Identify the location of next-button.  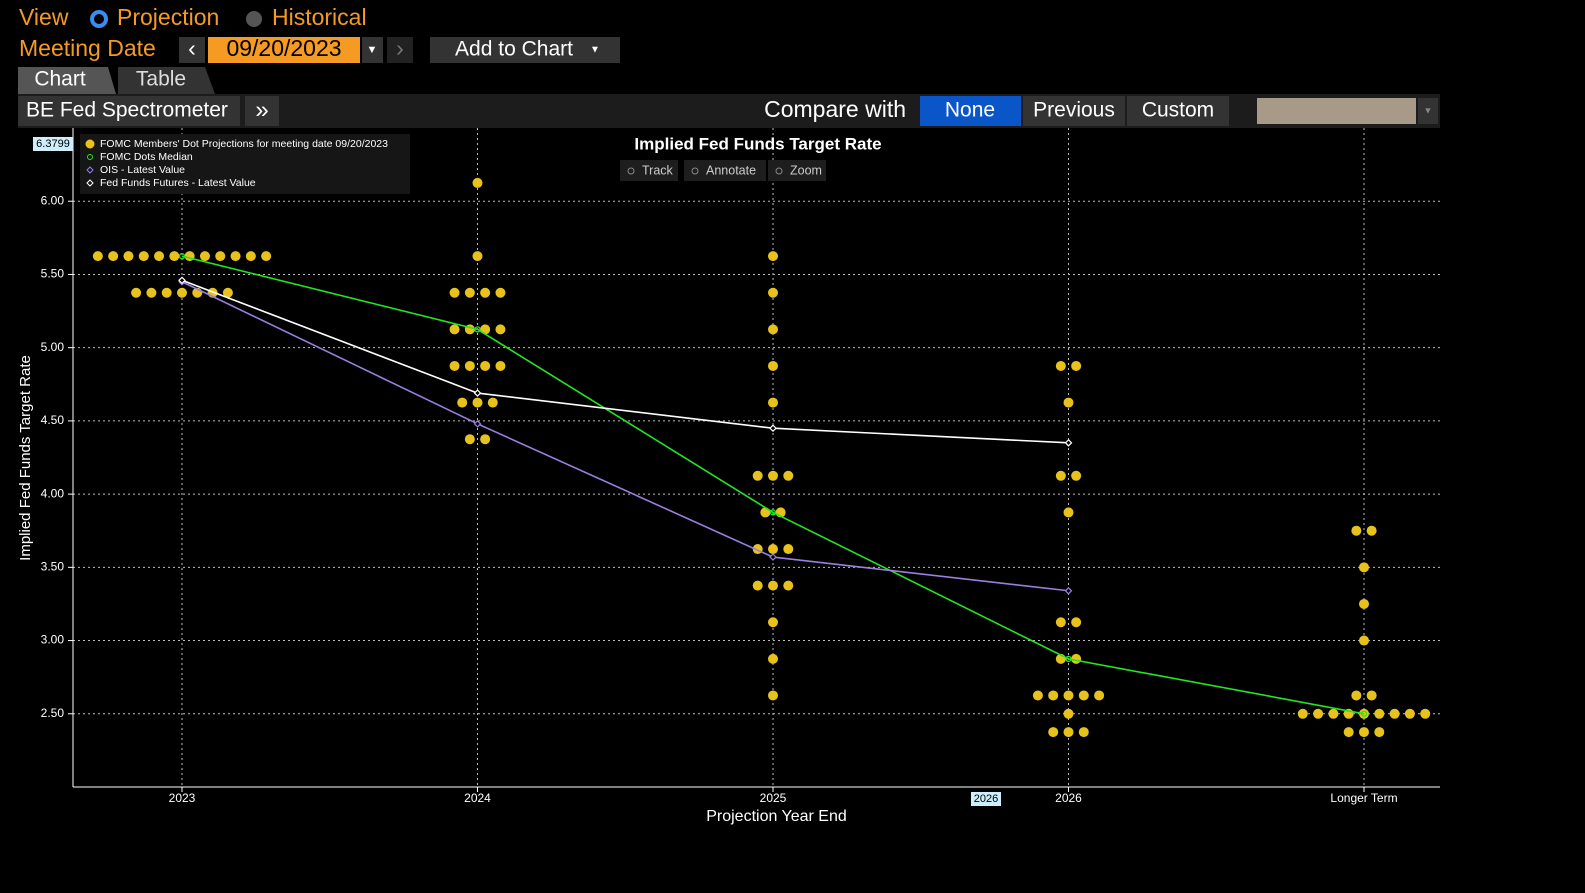
(400, 50).